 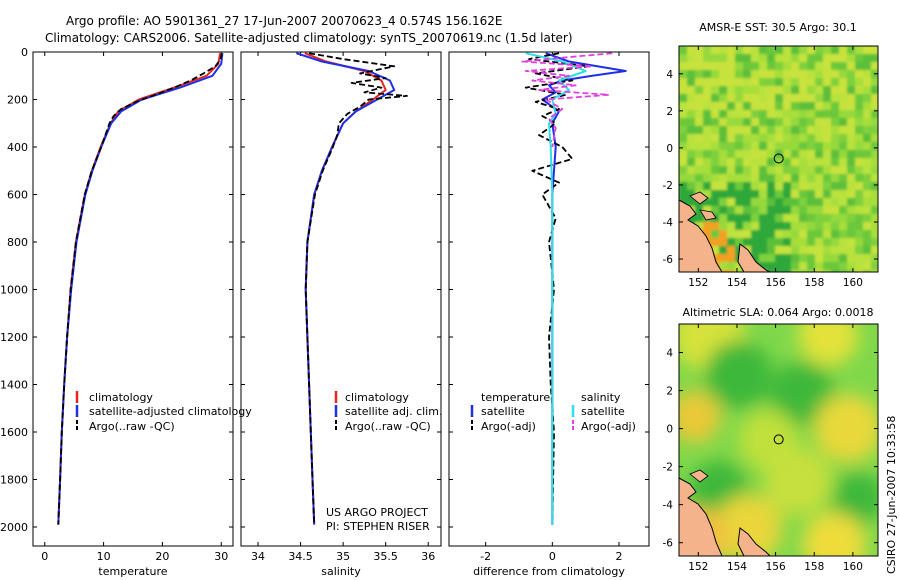 I want to click on series-argo-raw-qc, so click(x=356, y=288).